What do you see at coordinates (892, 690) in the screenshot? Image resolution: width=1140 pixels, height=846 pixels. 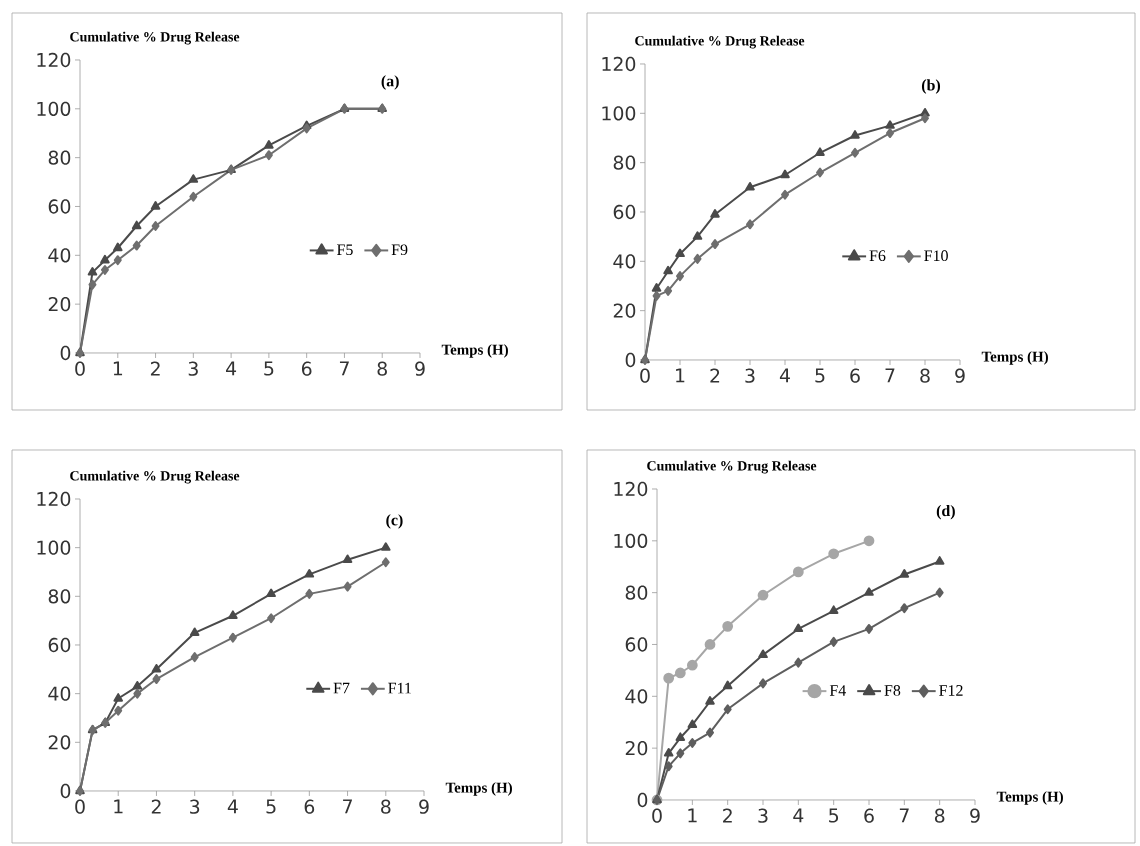 I see `legend-label: F8` at bounding box center [892, 690].